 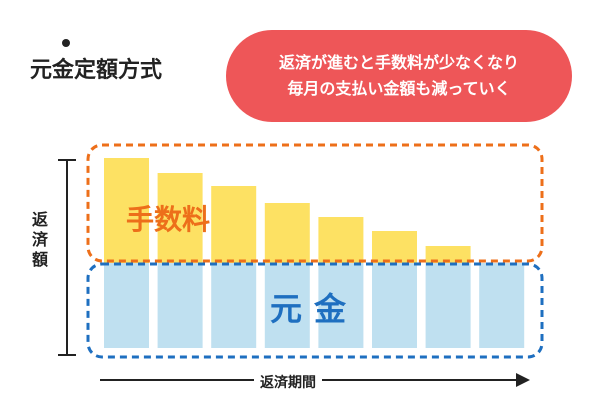 What do you see at coordinates (168, 219) in the screenshot?
I see `fee-label: 手数料` at bounding box center [168, 219].